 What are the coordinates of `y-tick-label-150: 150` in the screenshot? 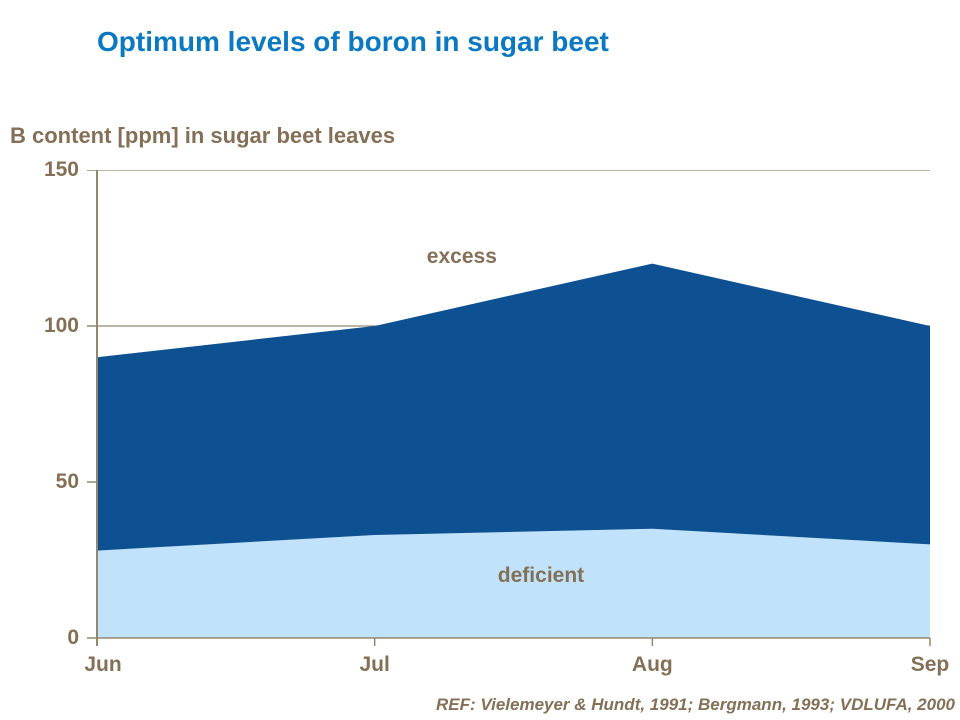 It's located at (61, 169).